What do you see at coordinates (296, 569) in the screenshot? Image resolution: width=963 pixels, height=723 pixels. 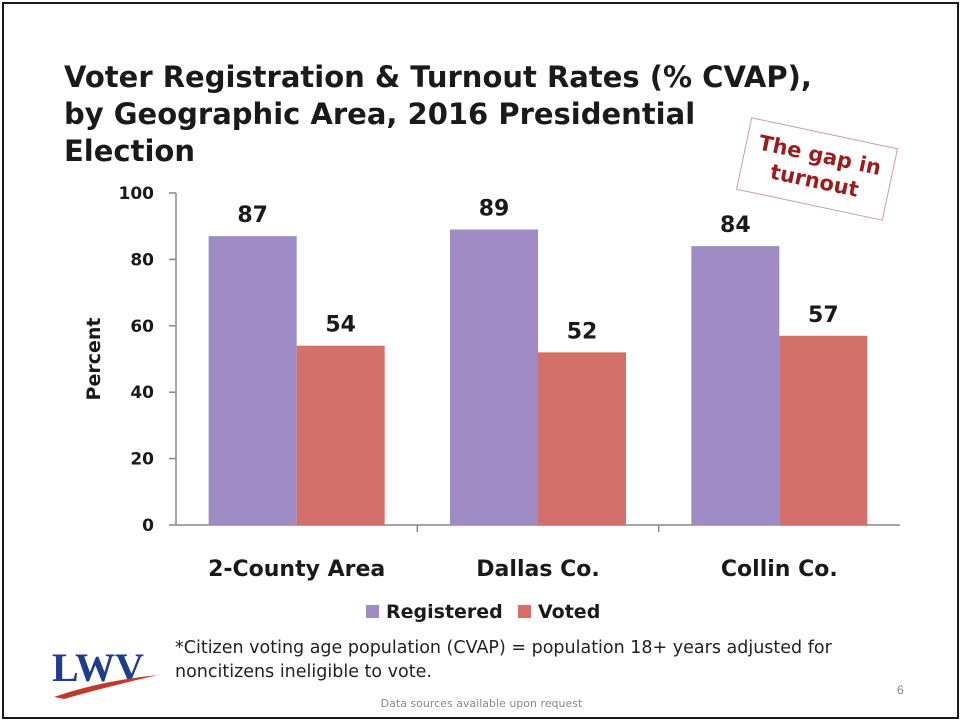 I see `x-tick-label-1: 2-County Area` at bounding box center [296, 569].